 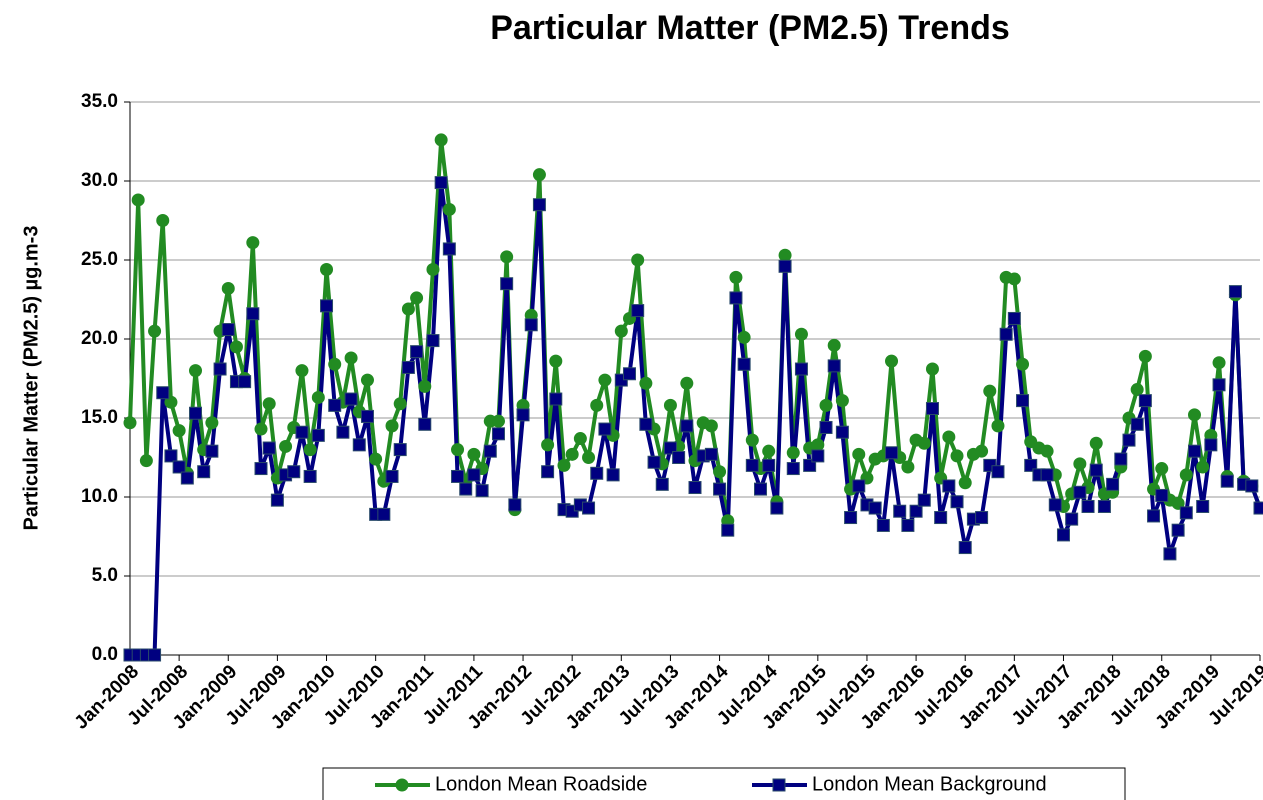 I want to click on legend-label: London Mean Background, so click(x=929, y=784).